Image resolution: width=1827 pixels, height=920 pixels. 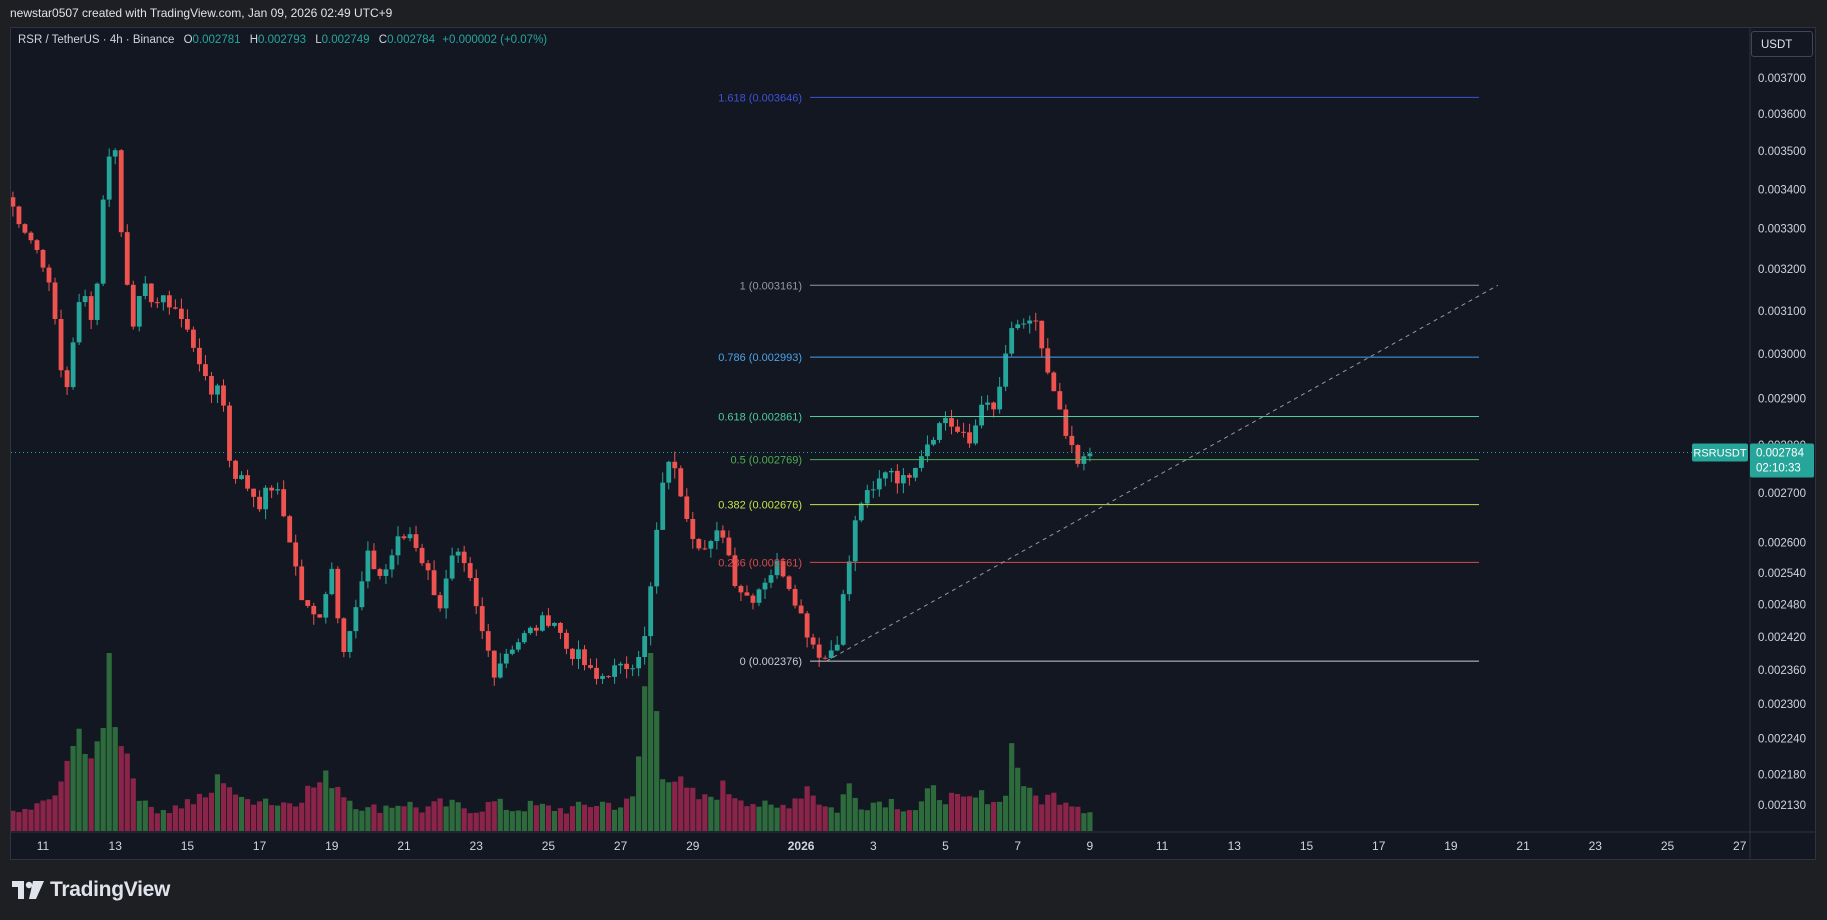 I want to click on time-tick-label: 19, so click(x=332, y=846).